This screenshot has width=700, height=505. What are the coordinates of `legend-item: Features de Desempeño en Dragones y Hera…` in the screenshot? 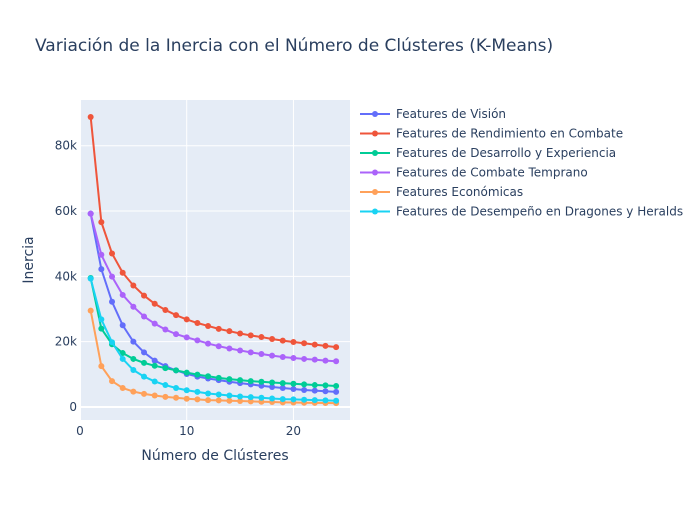 It's located at (521, 212).